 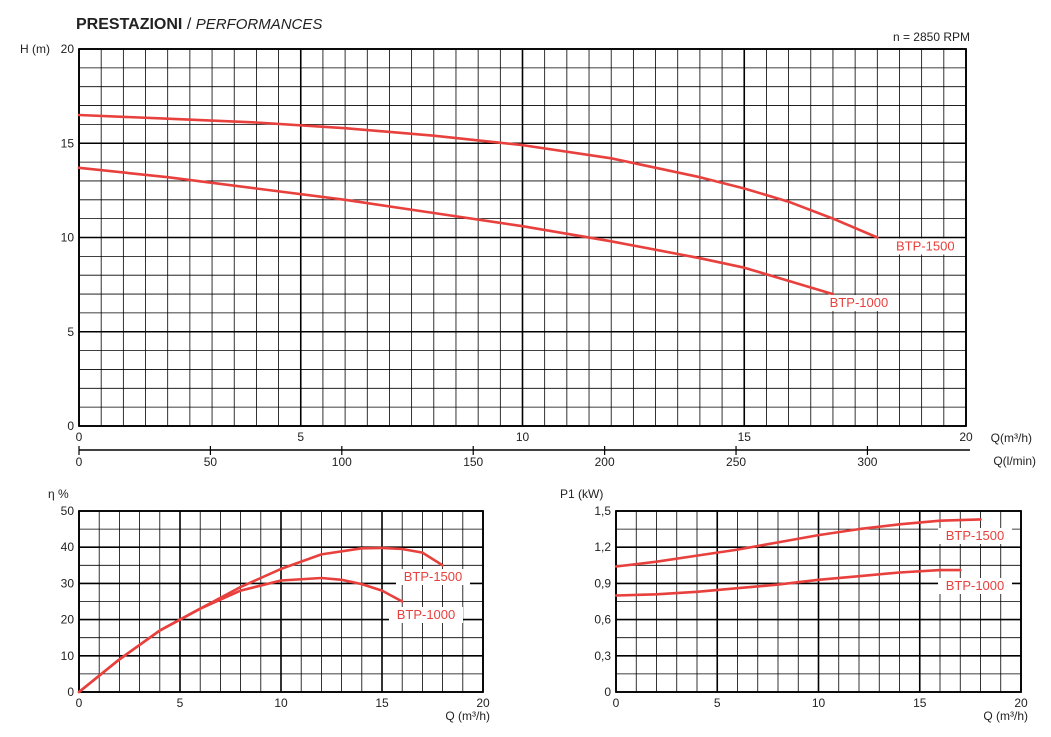 I want to click on secondary-tick-label: 0, so click(x=79, y=462).